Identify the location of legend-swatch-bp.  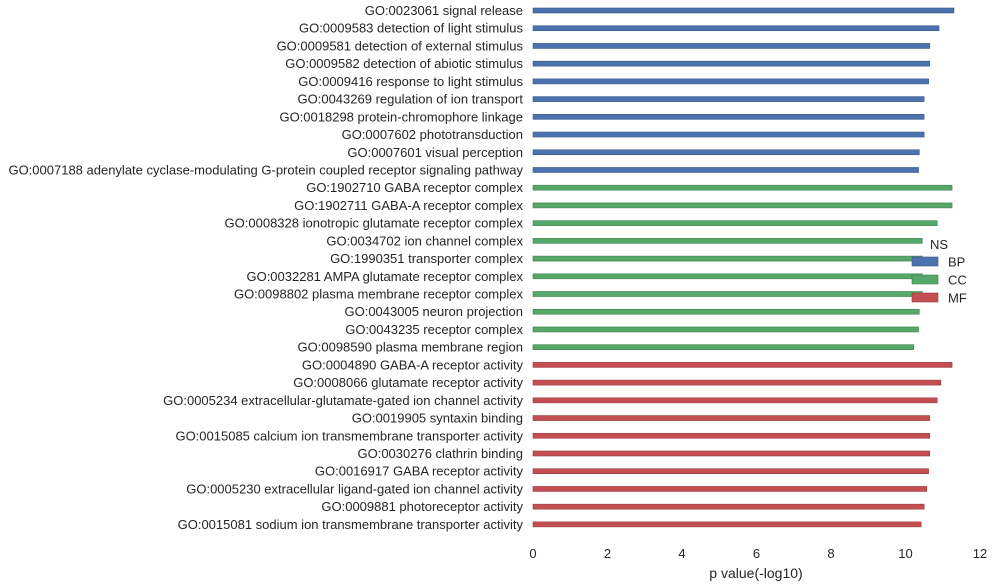
(925, 261).